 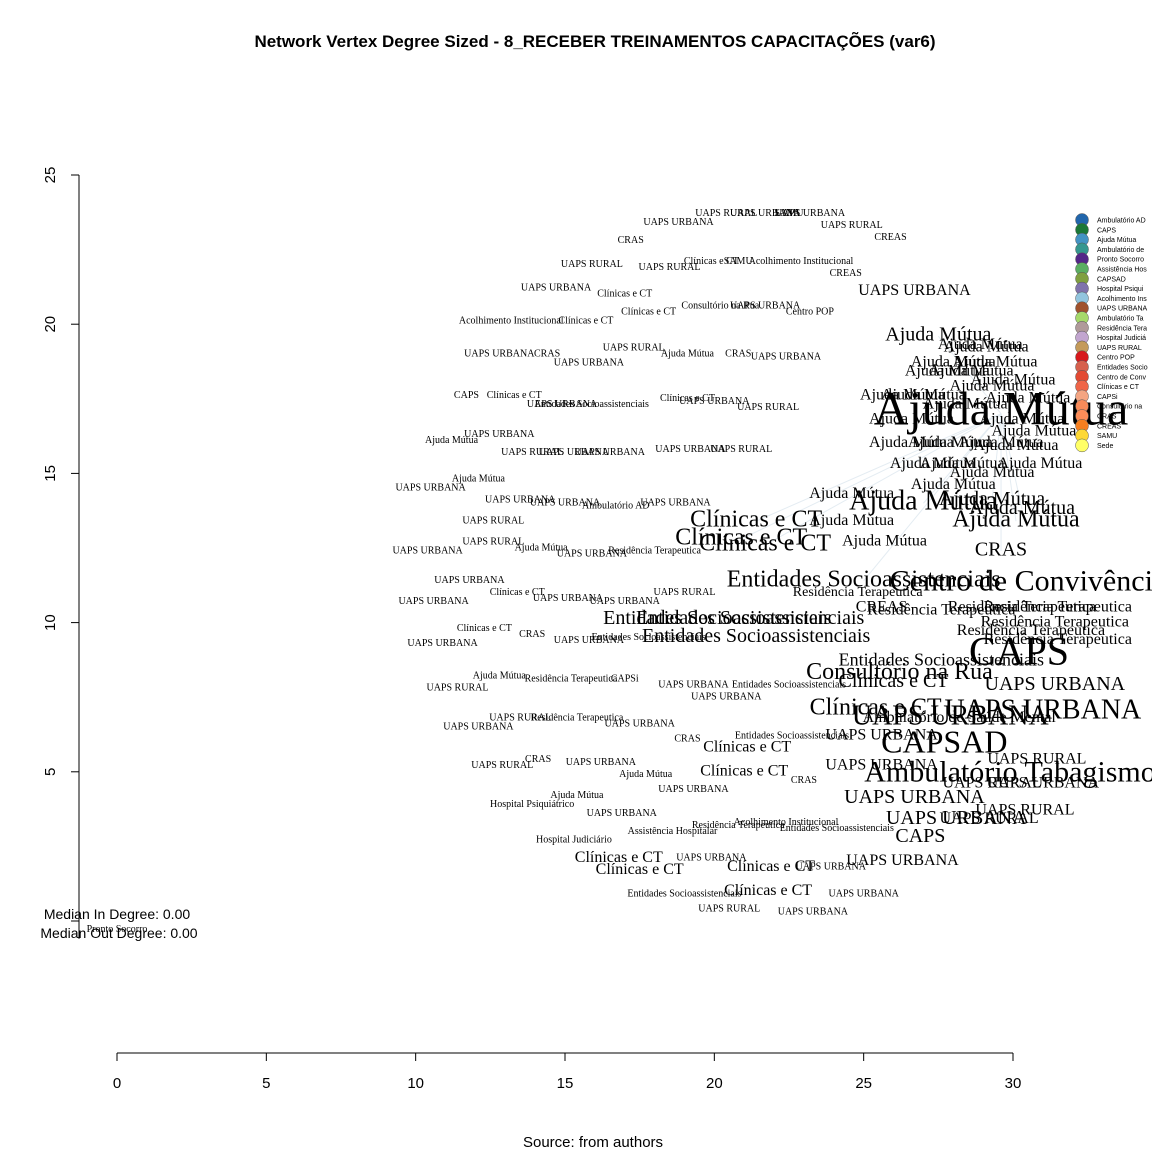 I want to click on legend-marker, so click(x=1082, y=445).